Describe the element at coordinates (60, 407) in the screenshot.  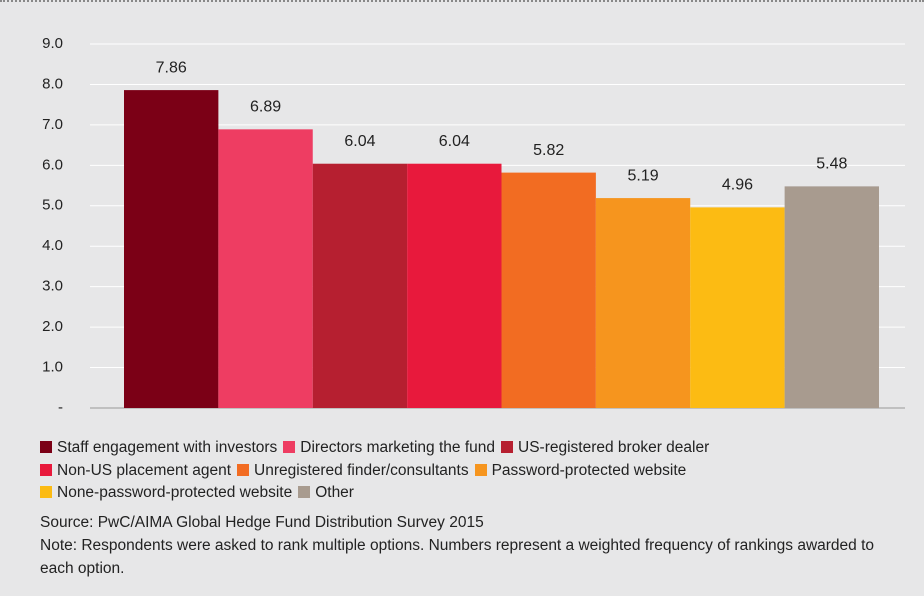
I see `y-tick-label: -` at that location.